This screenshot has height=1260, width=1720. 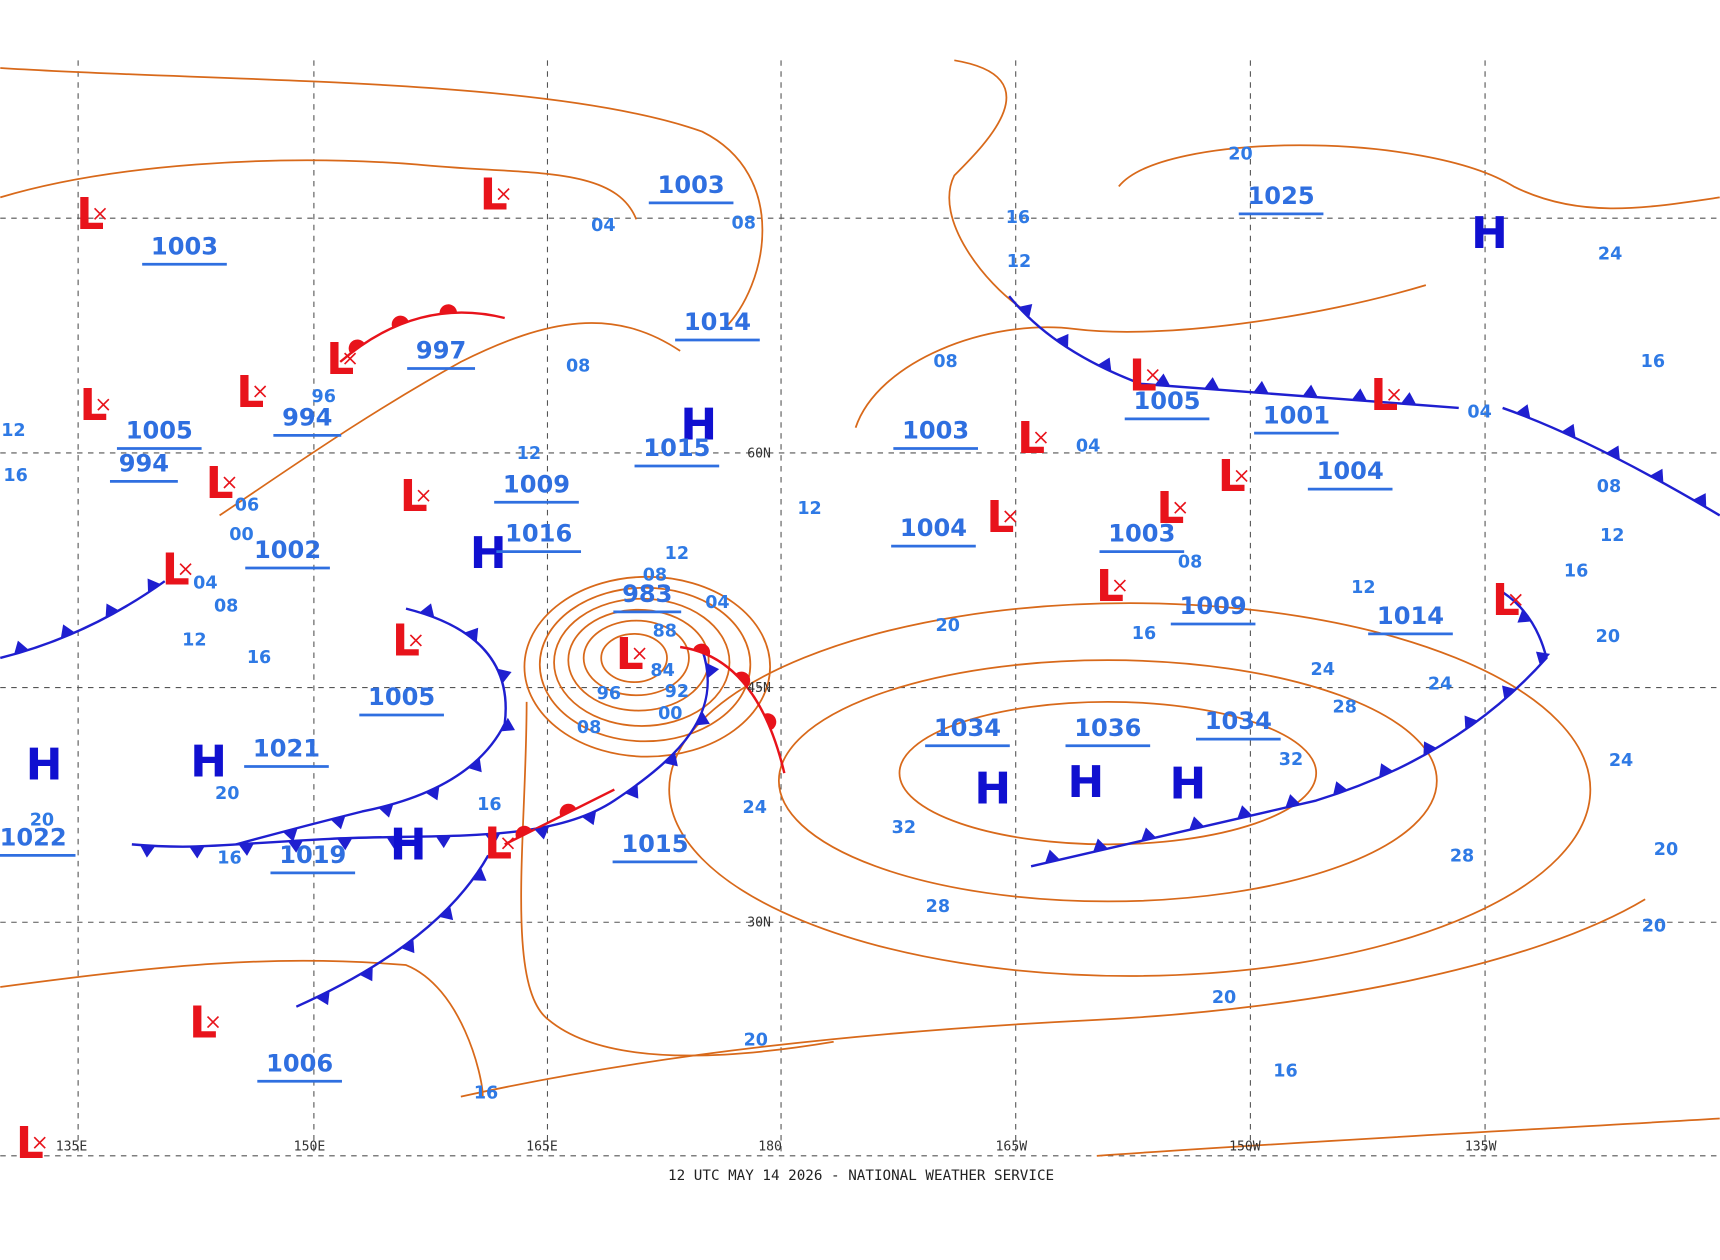 What do you see at coordinates (1245, 1146) in the screenshot?
I see `longitude-label: 150W` at bounding box center [1245, 1146].